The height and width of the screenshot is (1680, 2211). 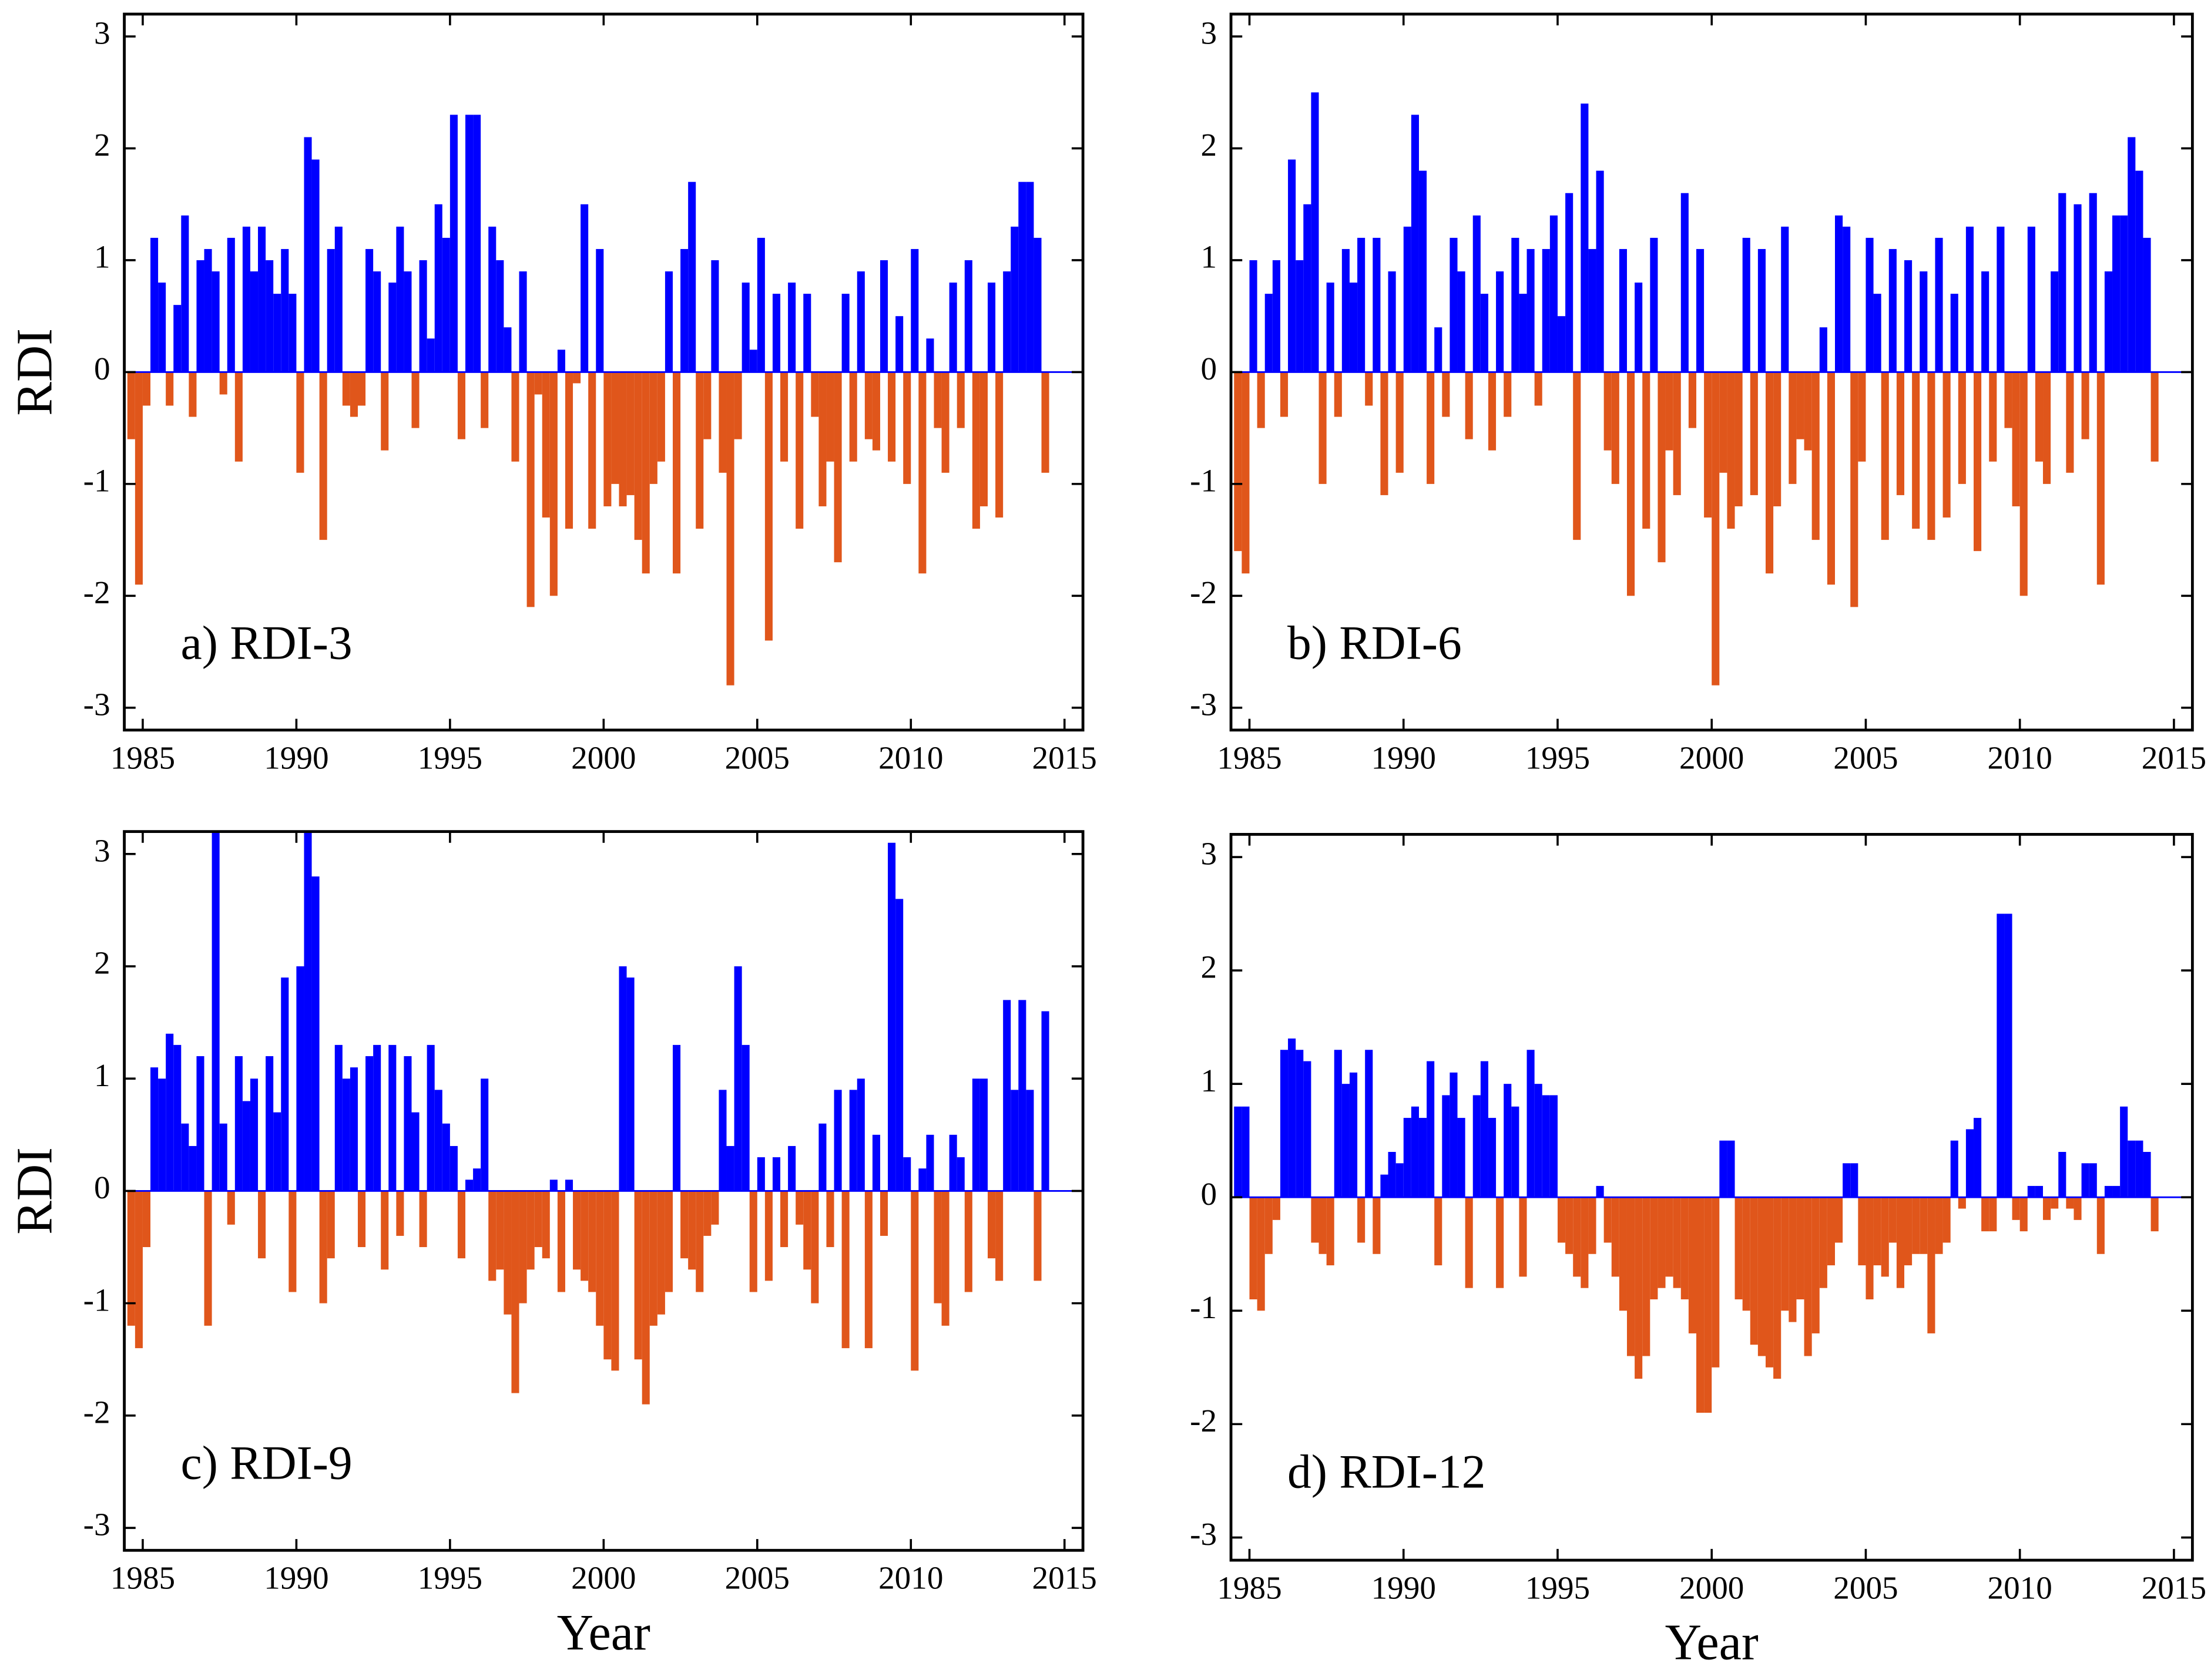 What do you see at coordinates (267, 642) in the screenshot?
I see `panel-label: a) RDI-3` at bounding box center [267, 642].